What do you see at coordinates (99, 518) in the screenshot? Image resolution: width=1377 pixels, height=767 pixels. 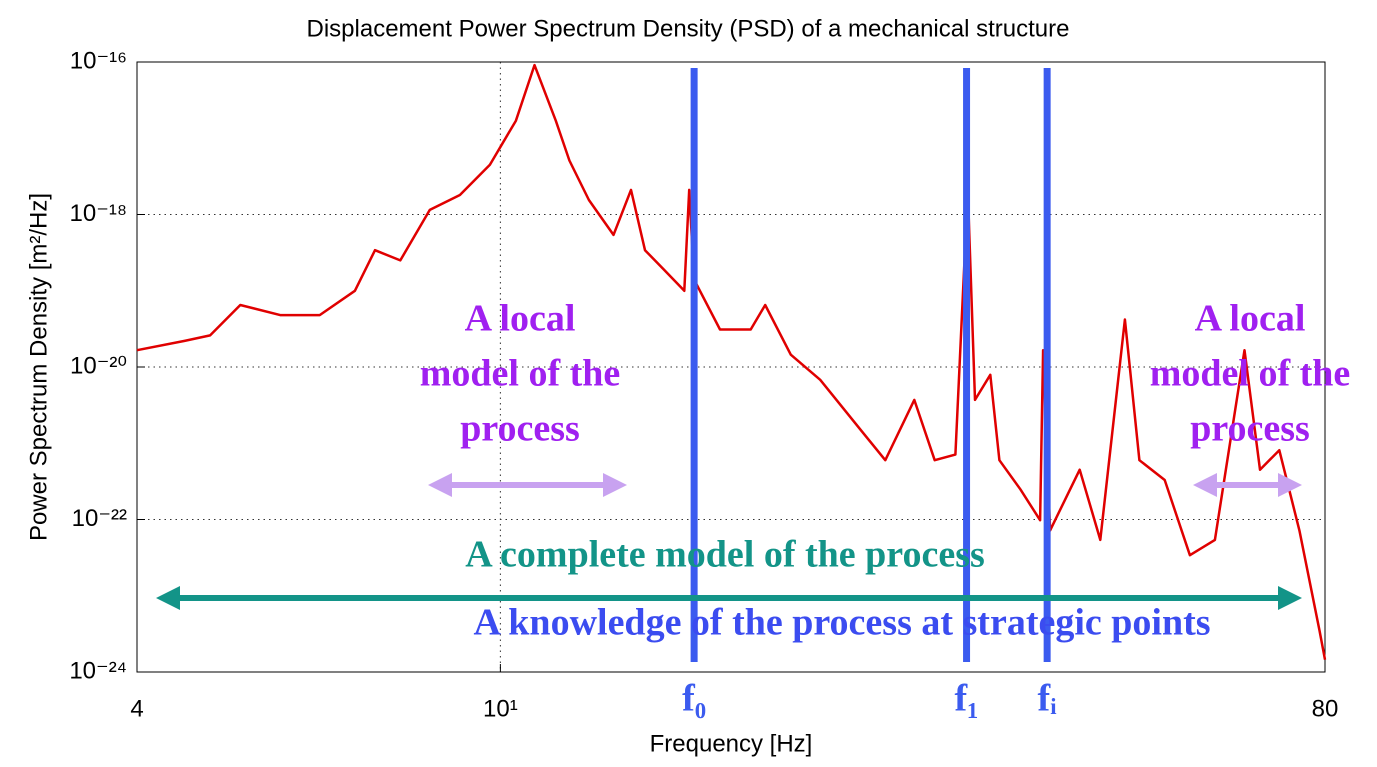 I see `y-tick-label: 10⁻²²` at bounding box center [99, 518].